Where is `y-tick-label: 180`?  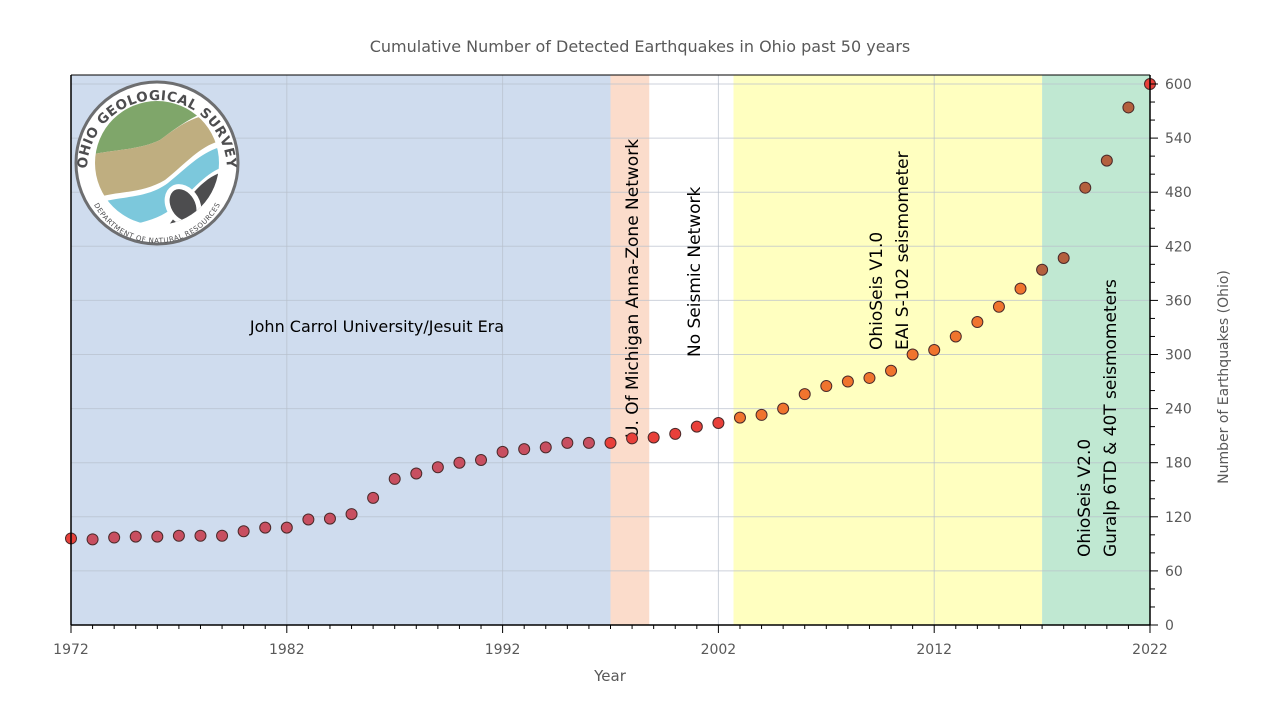 y-tick-label: 180 is located at coordinates (1178, 464).